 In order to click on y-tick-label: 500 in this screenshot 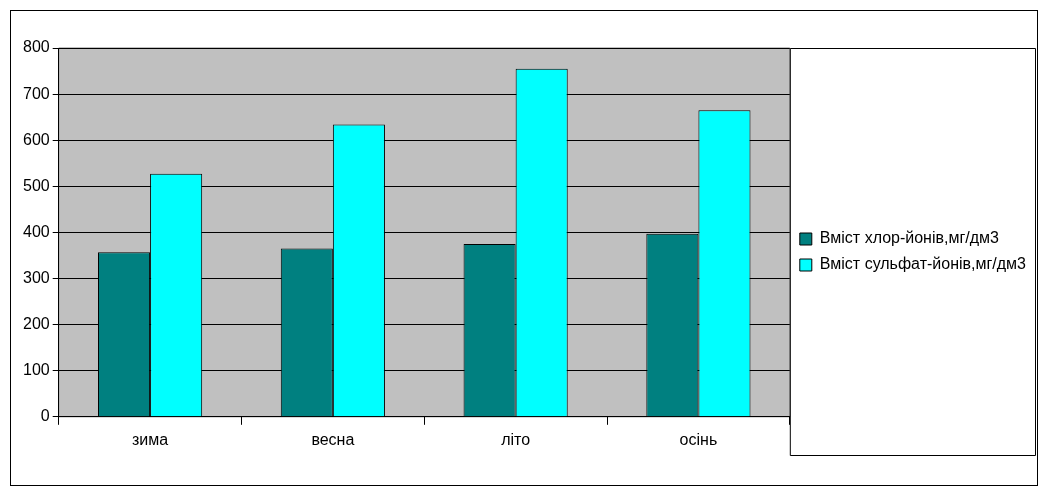, I will do `click(36, 185)`.